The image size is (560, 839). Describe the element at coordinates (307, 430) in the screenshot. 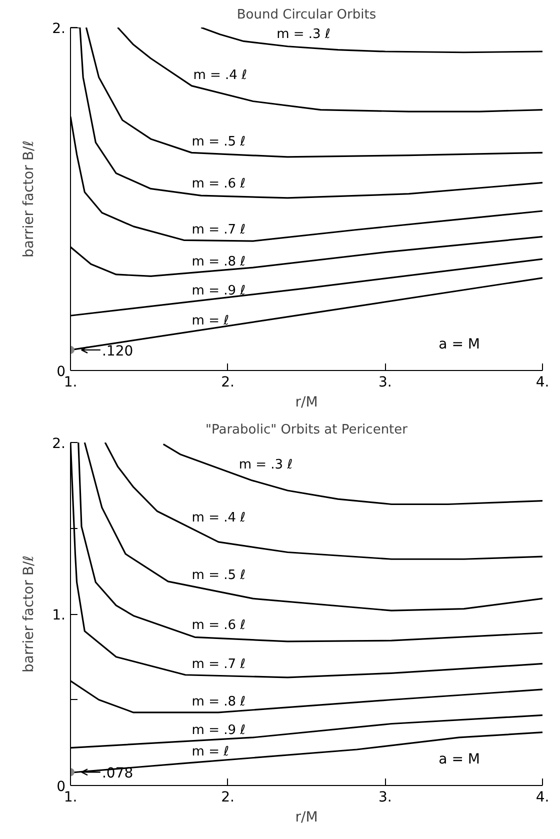

I see `chart-title: "Parabolic" Orbits at Pericenter` at that location.